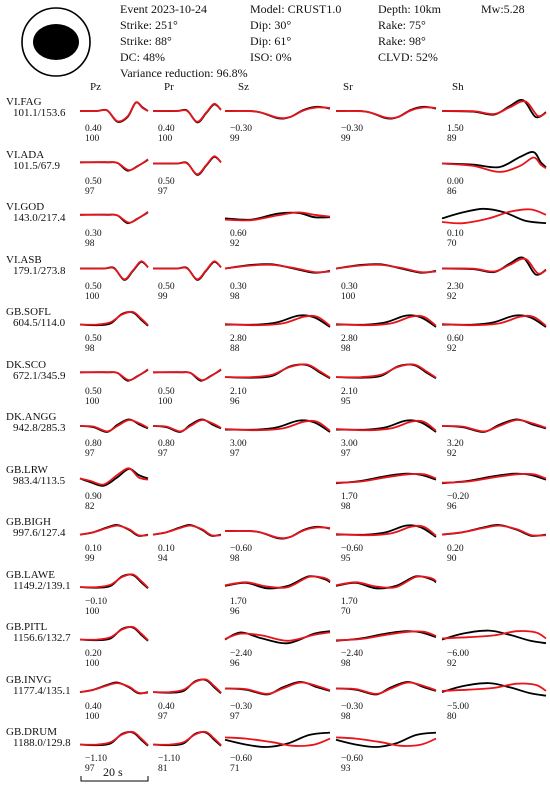 The height and width of the screenshot is (785, 550). I want to click on time-scale-label: 20 s, so click(113, 772).